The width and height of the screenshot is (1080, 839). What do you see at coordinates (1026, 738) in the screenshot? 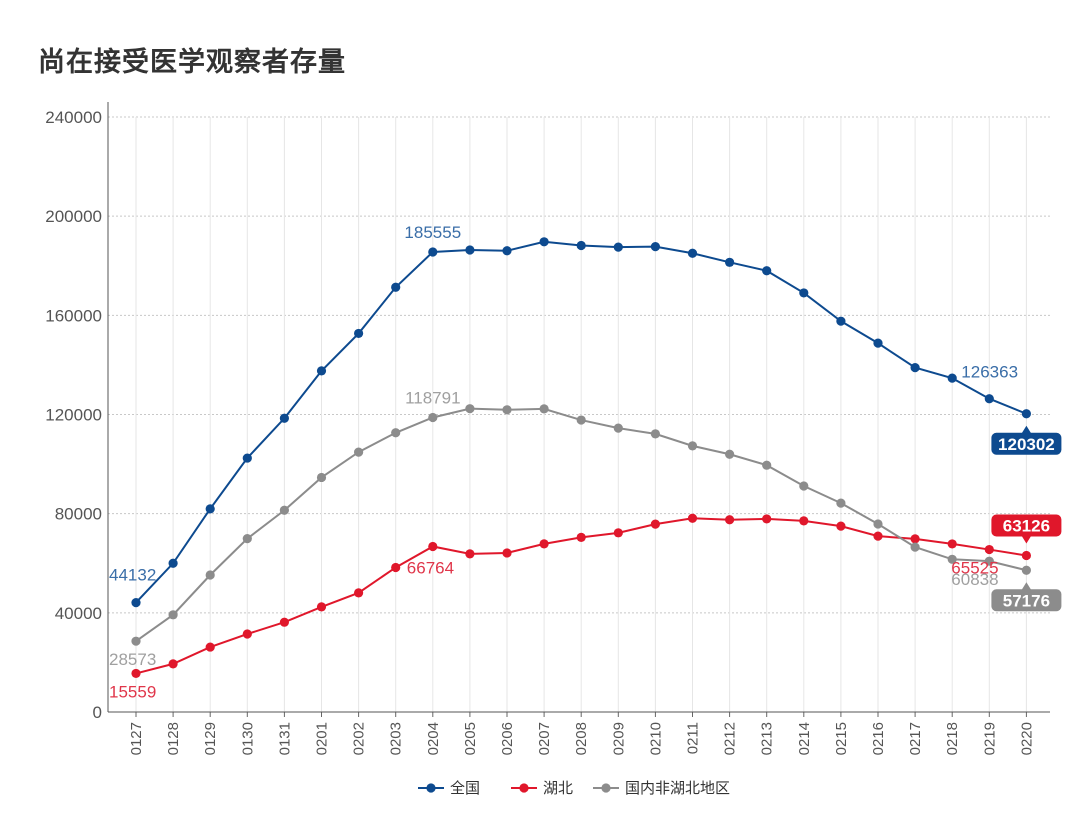
I see `x-tick-label: 0220` at bounding box center [1026, 738].